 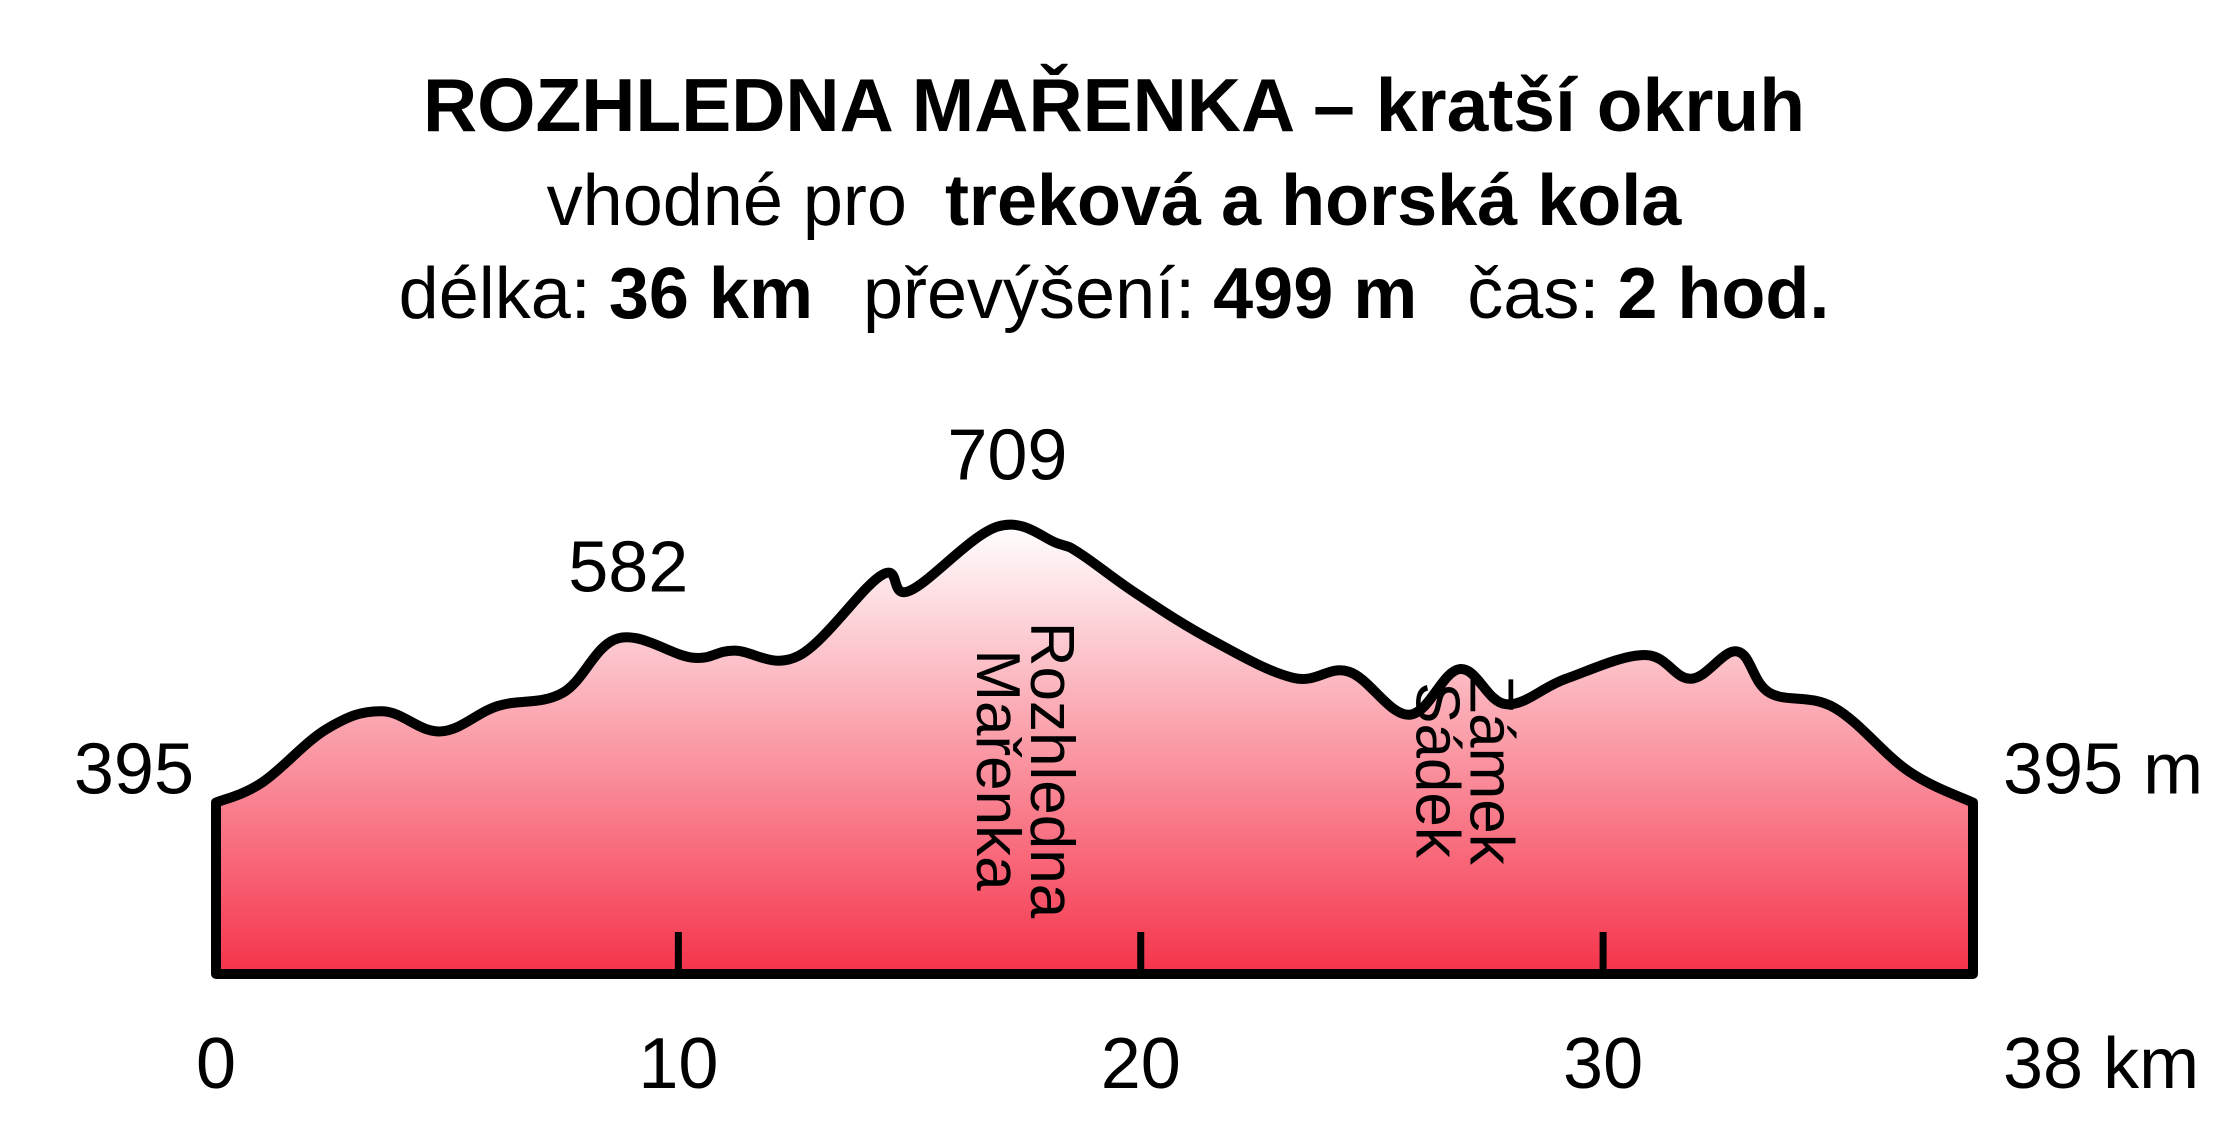 What do you see at coordinates (1007, 456) in the screenshot?
I see `elevation-label: 709` at bounding box center [1007, 456].